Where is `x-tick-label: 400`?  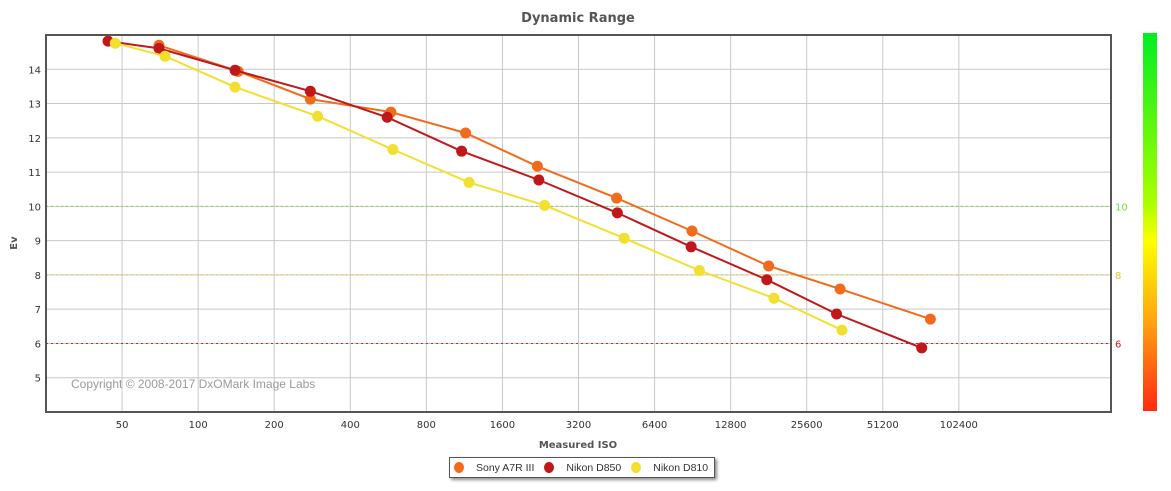 x-tick-label: 400 is located at coordinates (350, 425).